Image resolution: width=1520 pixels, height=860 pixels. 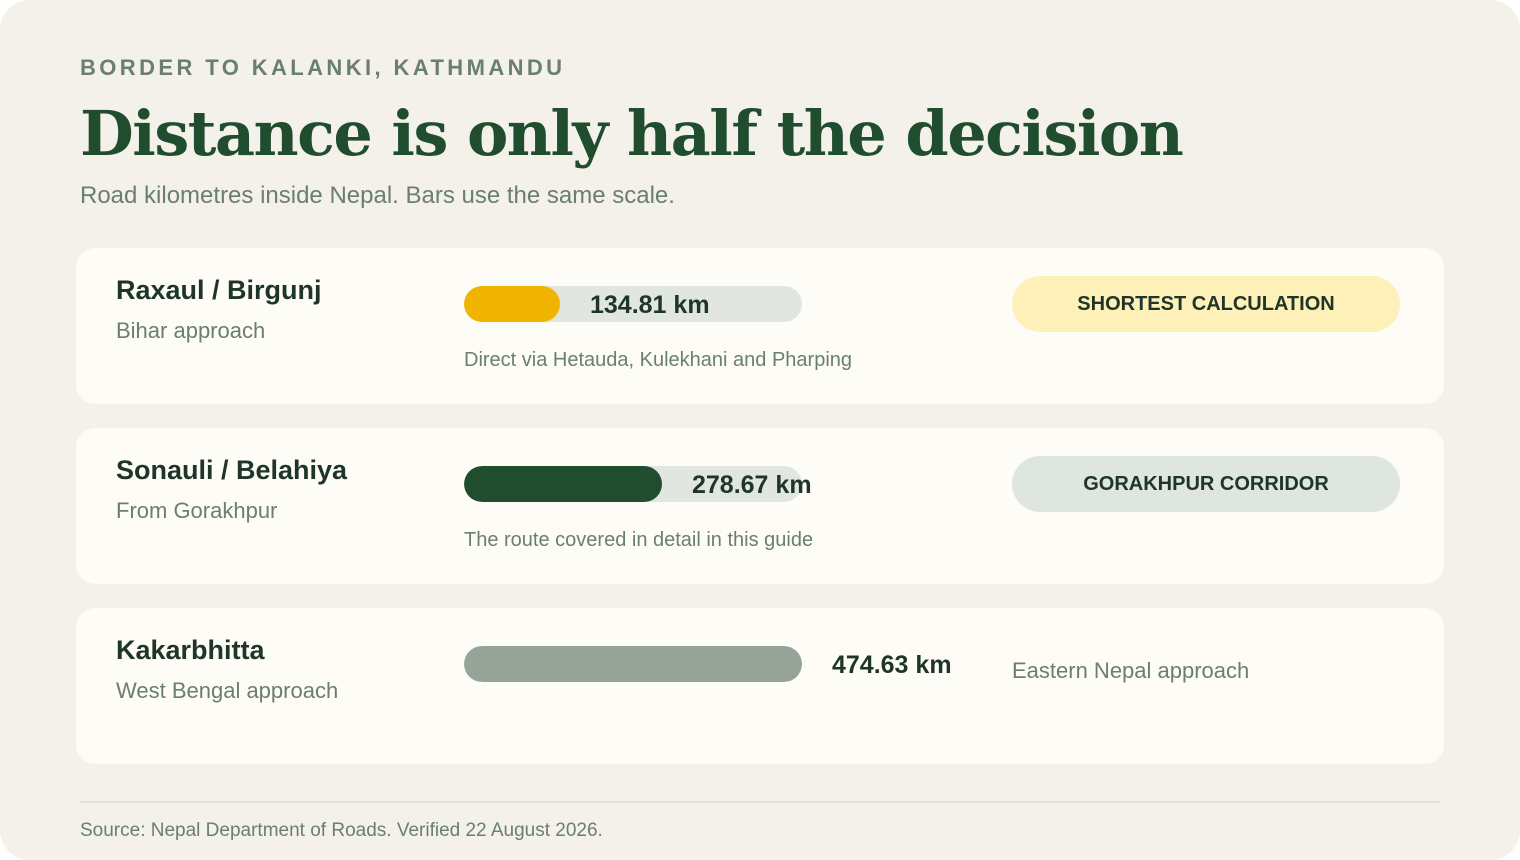 I want to click on crossing-name: Sonauli / Belahiya, so click(x=232, y=470).